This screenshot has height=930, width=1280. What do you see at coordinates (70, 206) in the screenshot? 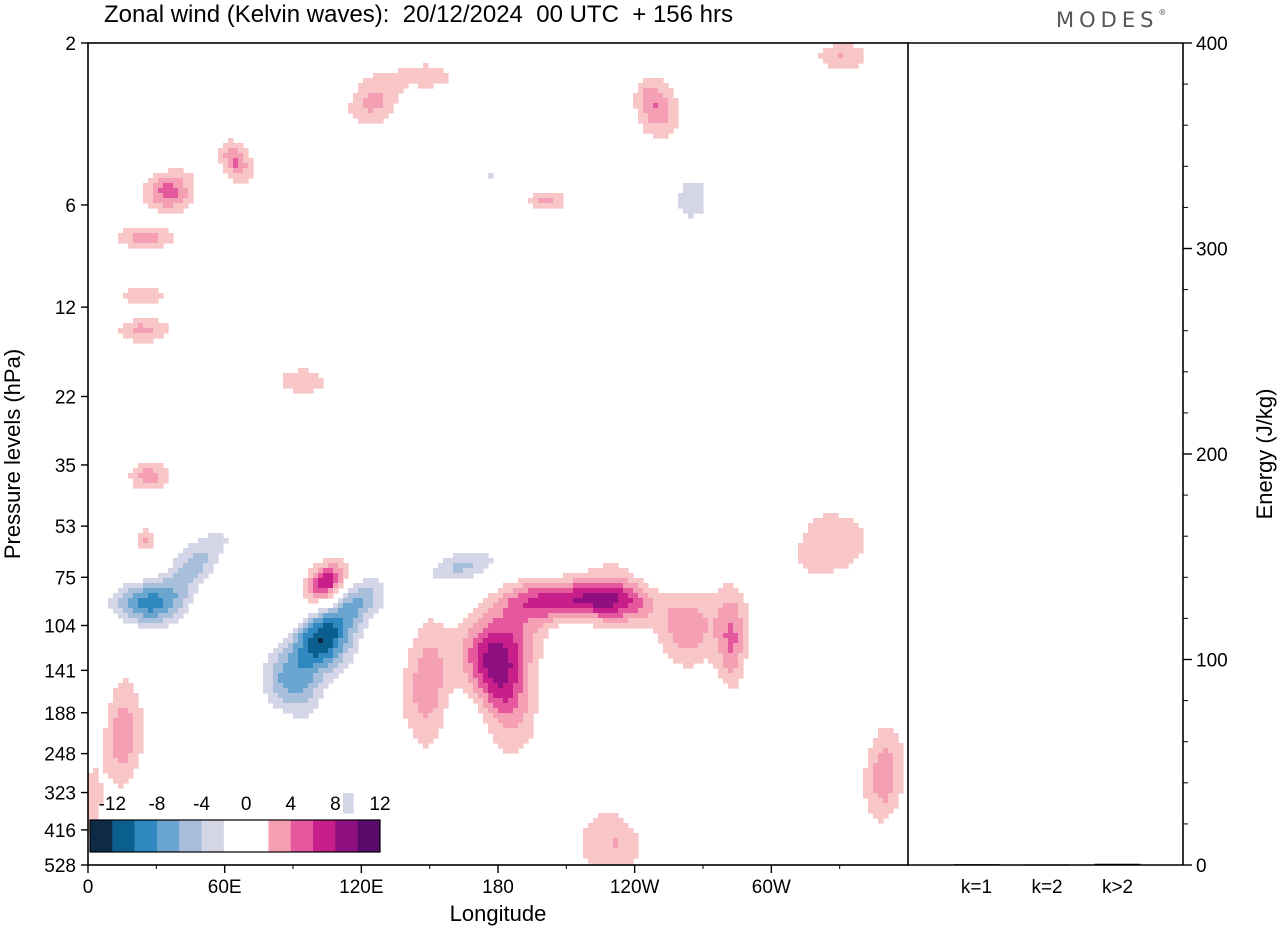
I see `y-tick-label: 6` at bounding box center [70, 206].